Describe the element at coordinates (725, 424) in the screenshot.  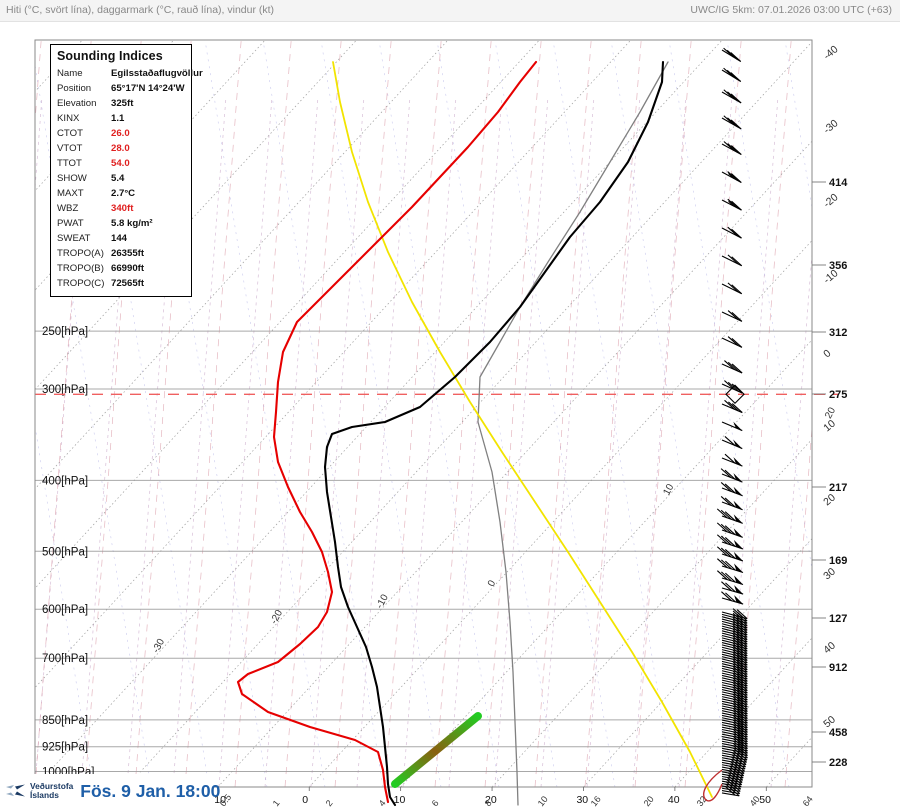
I see `wind-barb-column` at that location.